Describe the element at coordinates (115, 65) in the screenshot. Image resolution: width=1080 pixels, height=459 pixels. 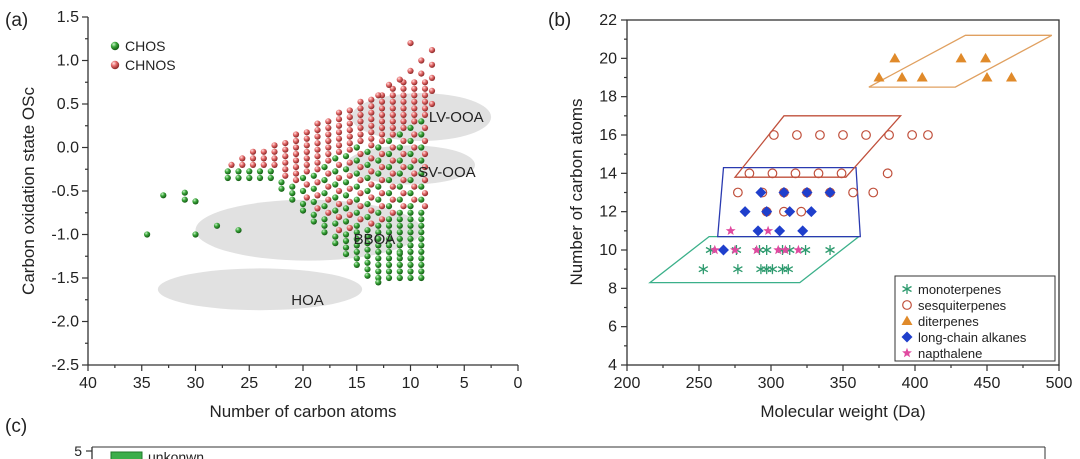
I see `legend-chnos-marker` at that location.